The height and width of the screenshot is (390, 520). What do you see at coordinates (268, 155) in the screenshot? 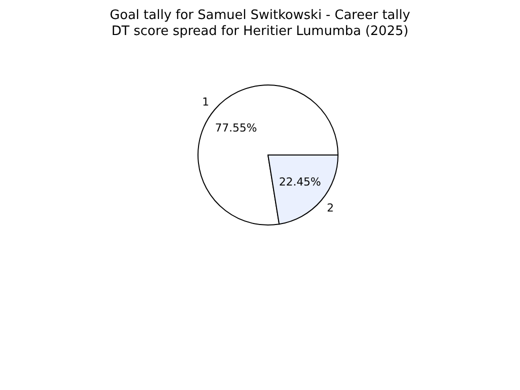
I see `pie-slice` at bounding box center [268, 155].